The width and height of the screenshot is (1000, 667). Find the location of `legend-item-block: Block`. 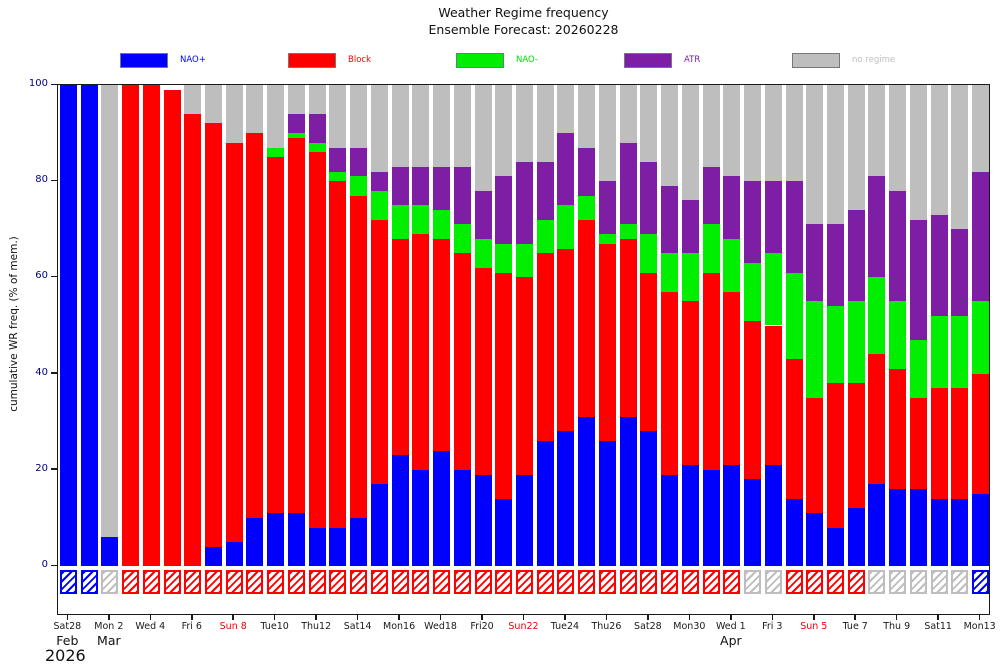

legend-item-block: Block is located at coordinates (329, 60).